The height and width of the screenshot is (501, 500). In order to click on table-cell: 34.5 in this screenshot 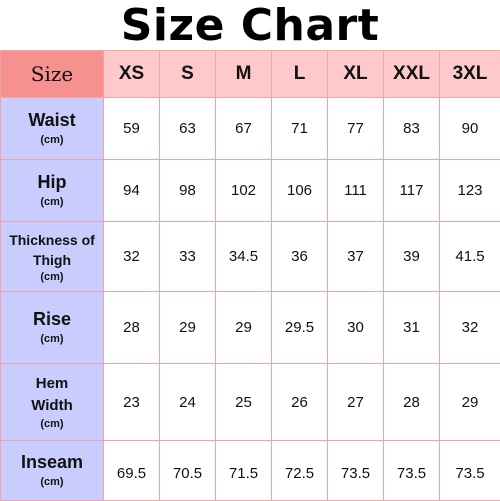, I will do `click(244, 257)`.